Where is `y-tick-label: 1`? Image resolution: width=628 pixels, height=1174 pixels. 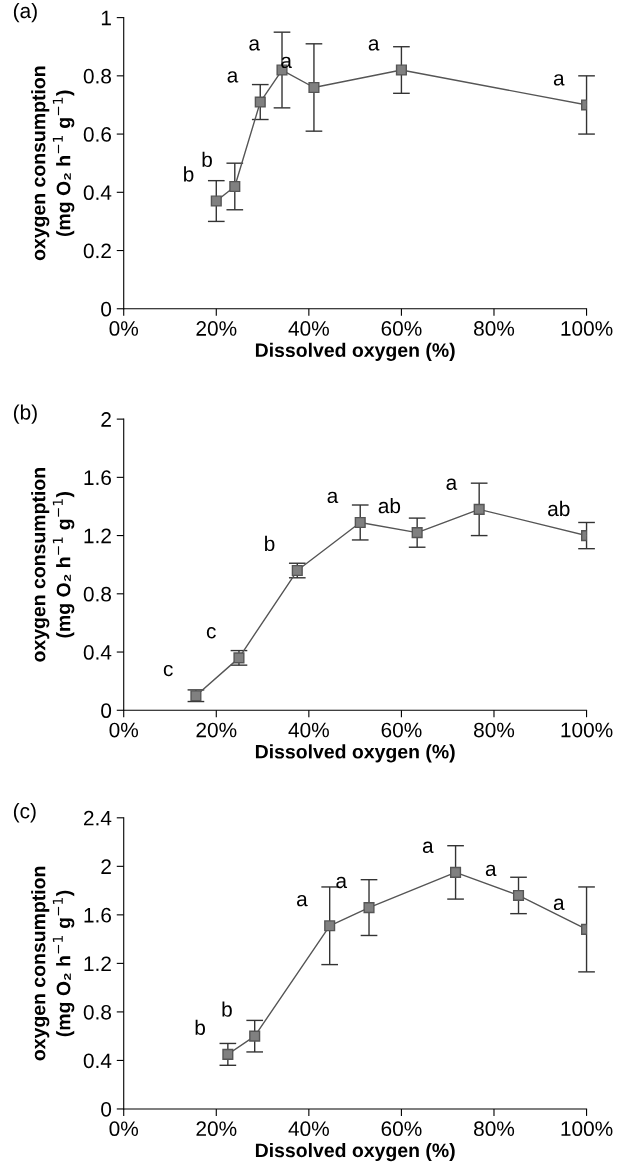 y-tick-label: 1 is located at coordinates (106, 18).